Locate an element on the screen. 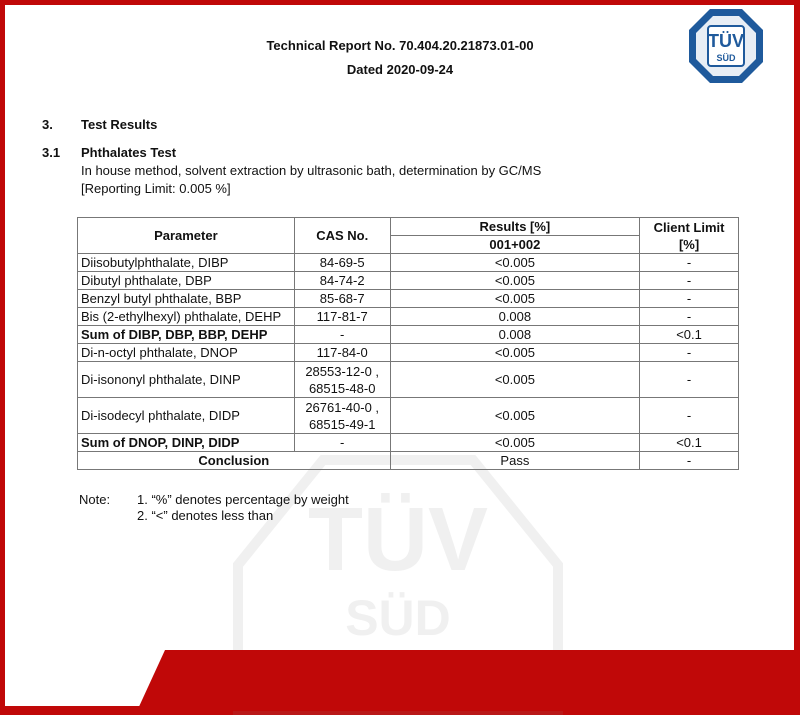  parameter-cell: Benzyl butyl phthalate, BBP is located at coordinates (186, 298).